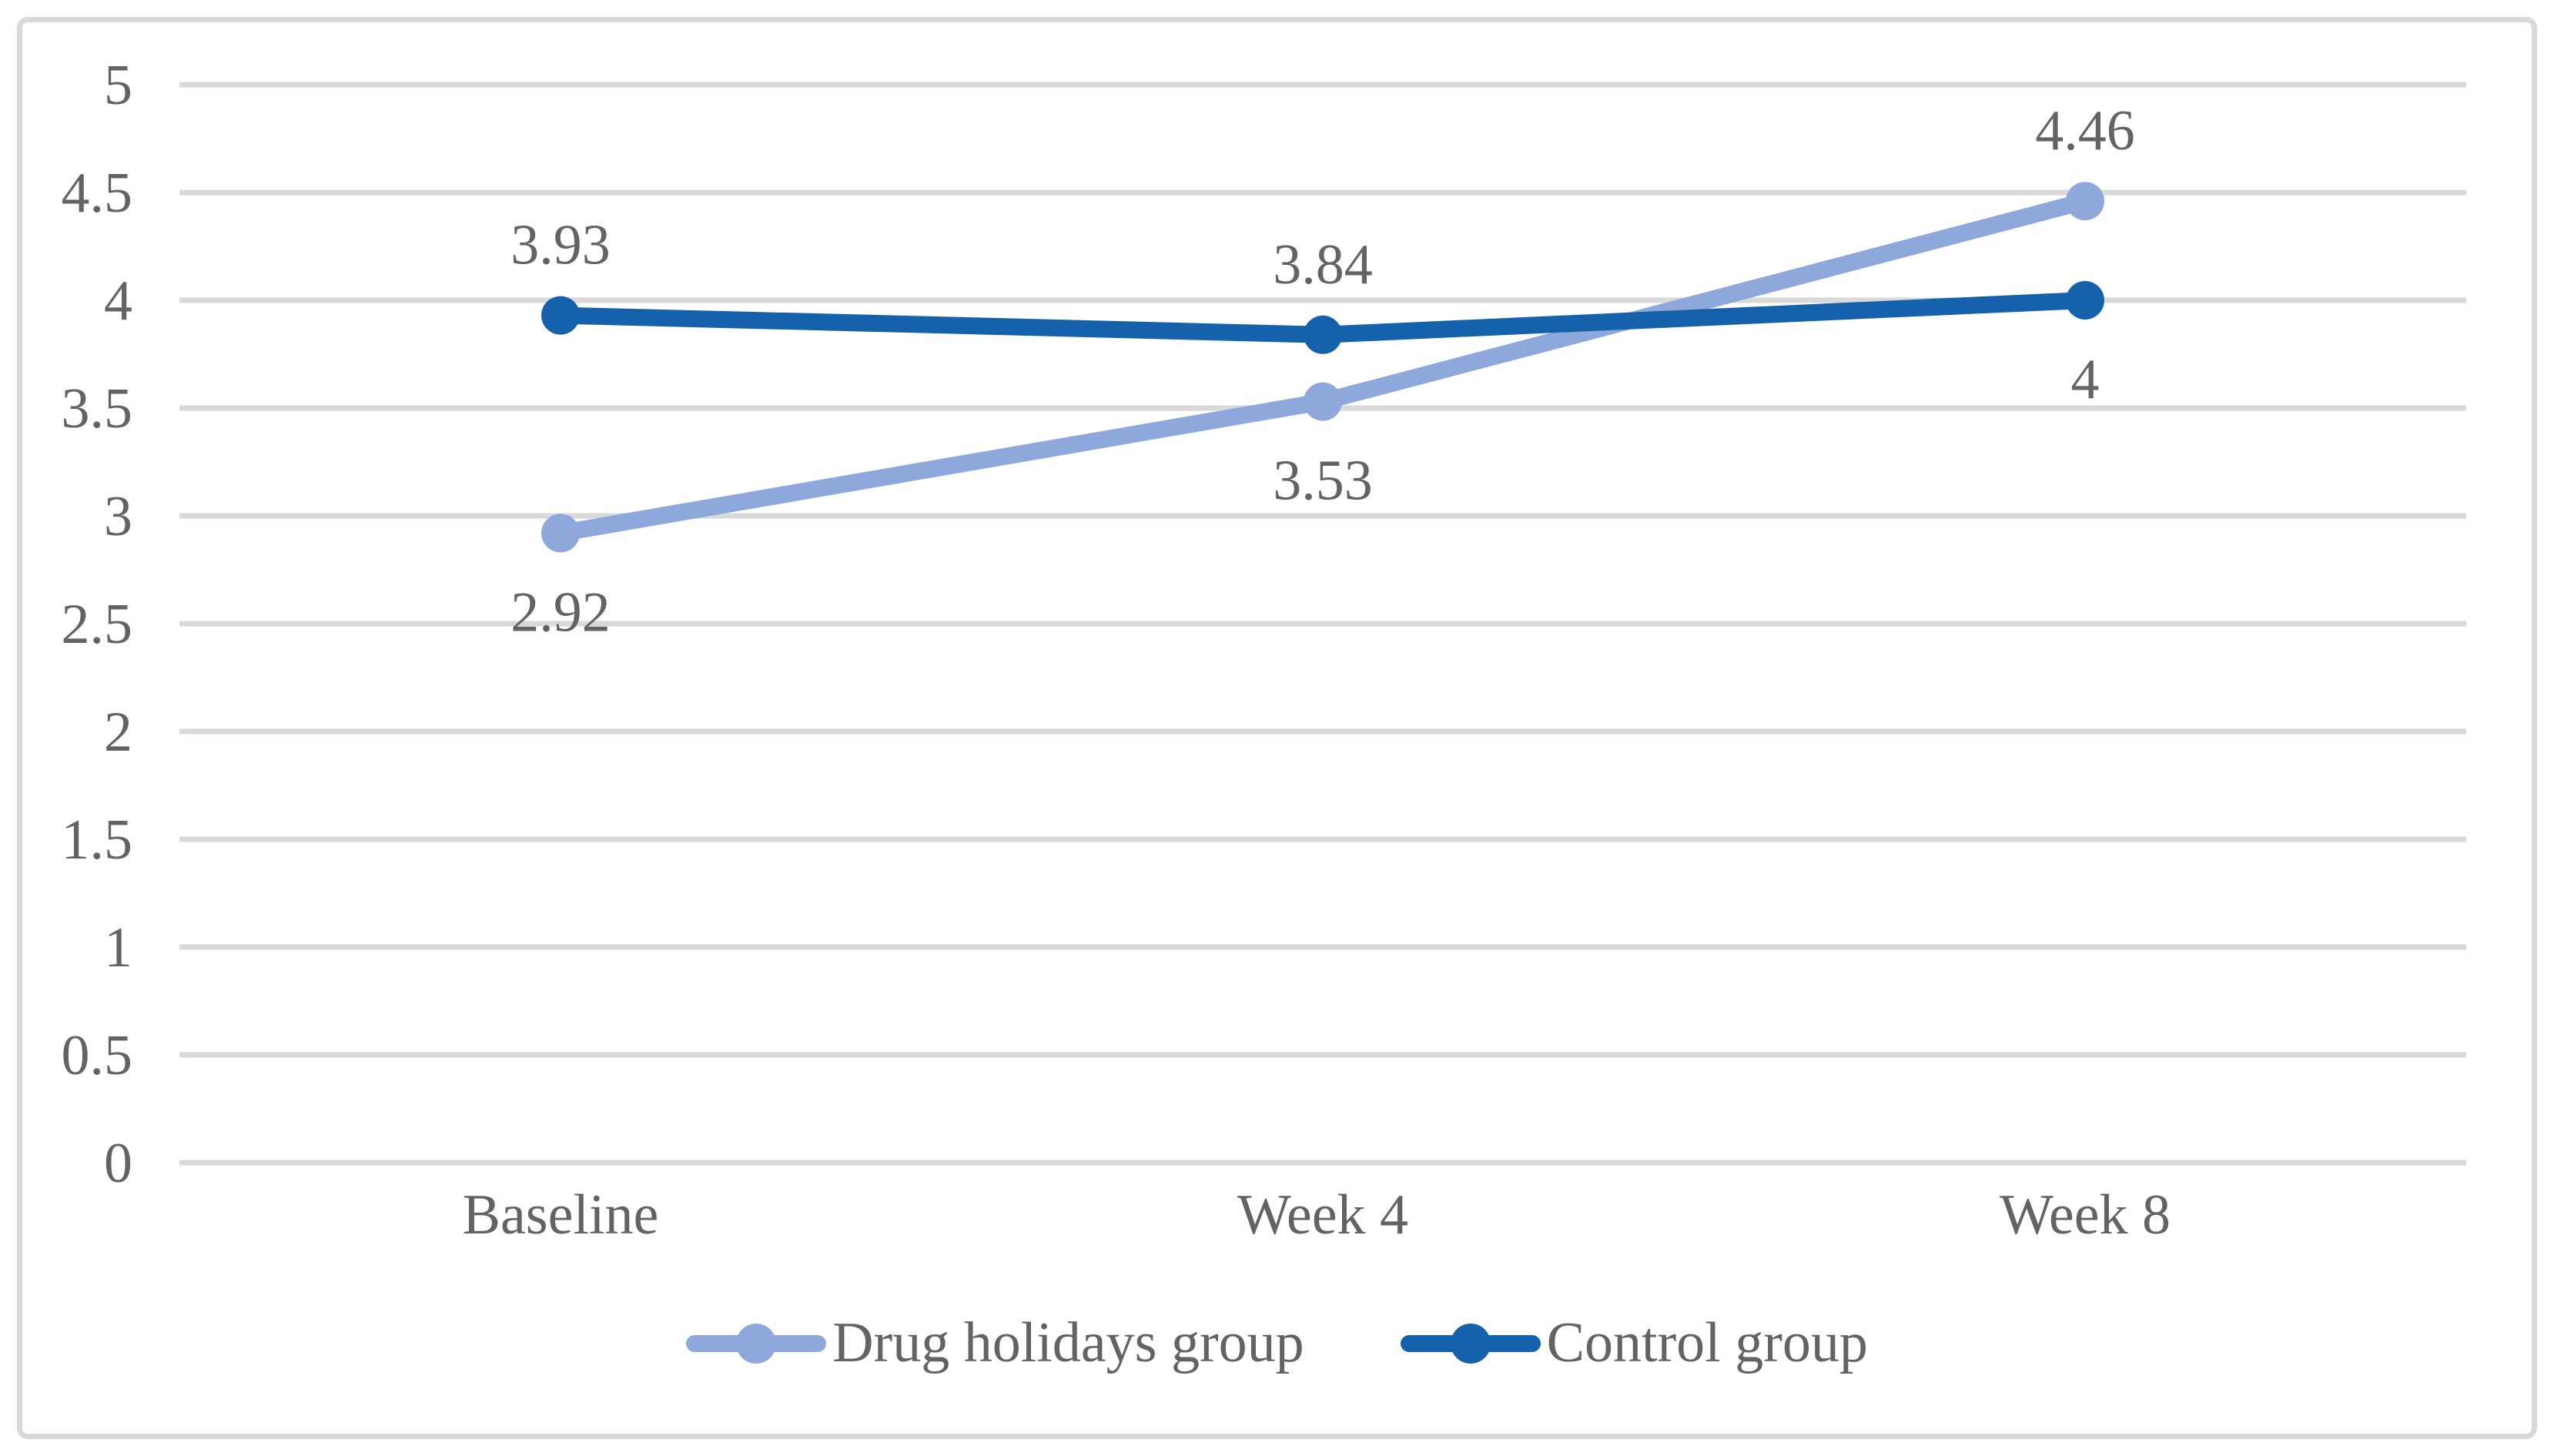  What do you see at coordinates (2085, 130) in the screenshot?
I see `data-label-drug-holidays-group: 4.46` at bounding box center [2085, 130].